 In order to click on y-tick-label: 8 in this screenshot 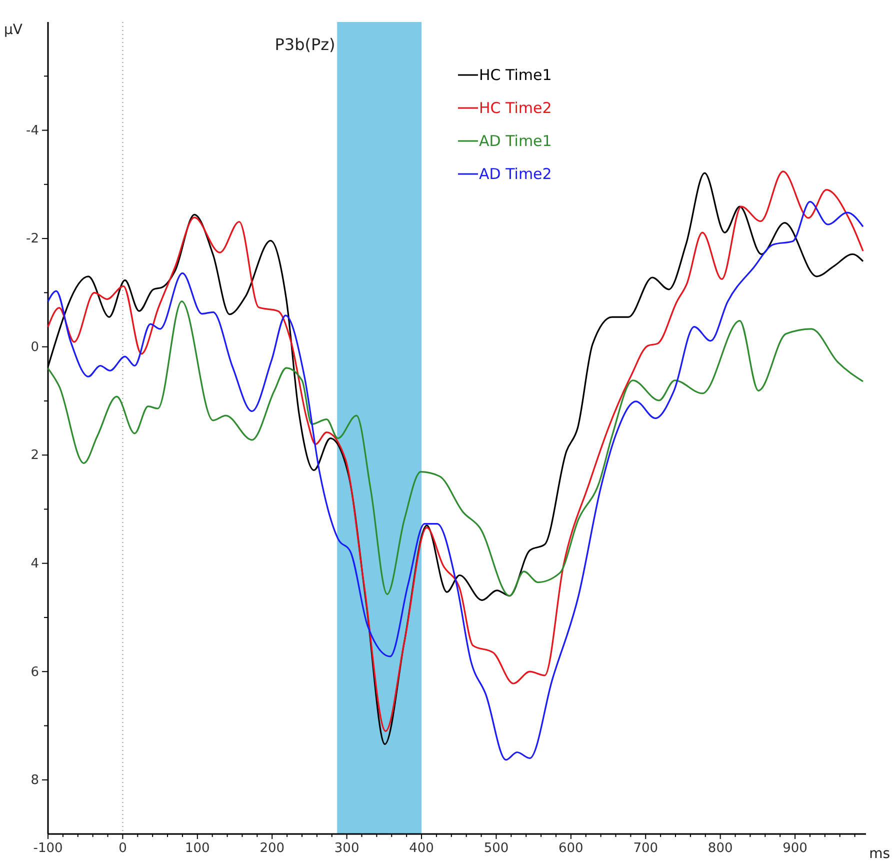, I will do `click(34, 780)`.